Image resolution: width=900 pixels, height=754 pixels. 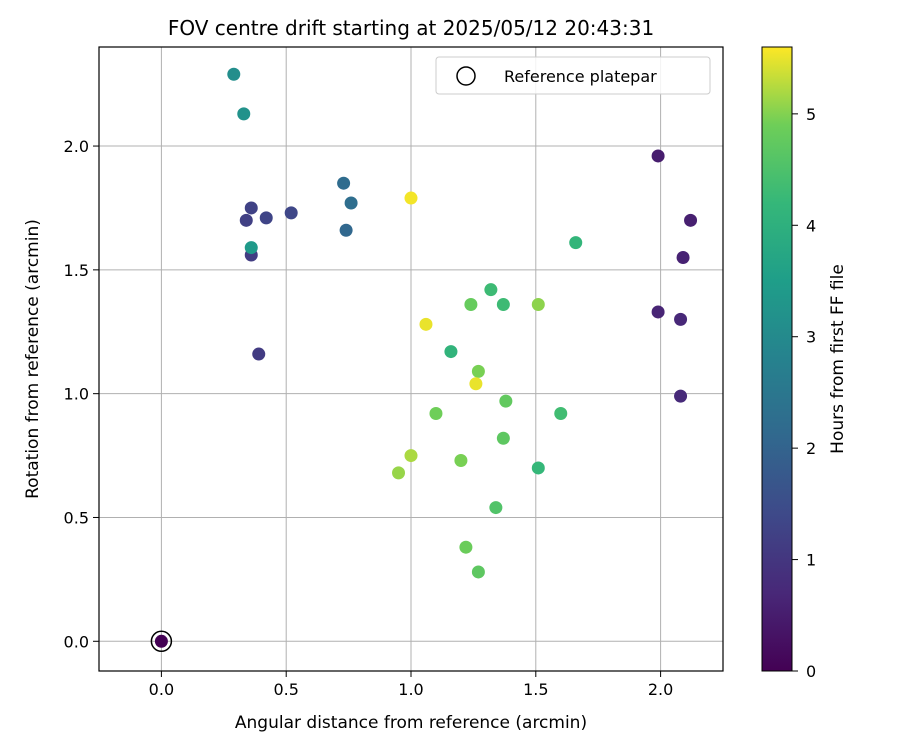 I want to click on y-tick-label: 1.0, so click(x=76, y=394).